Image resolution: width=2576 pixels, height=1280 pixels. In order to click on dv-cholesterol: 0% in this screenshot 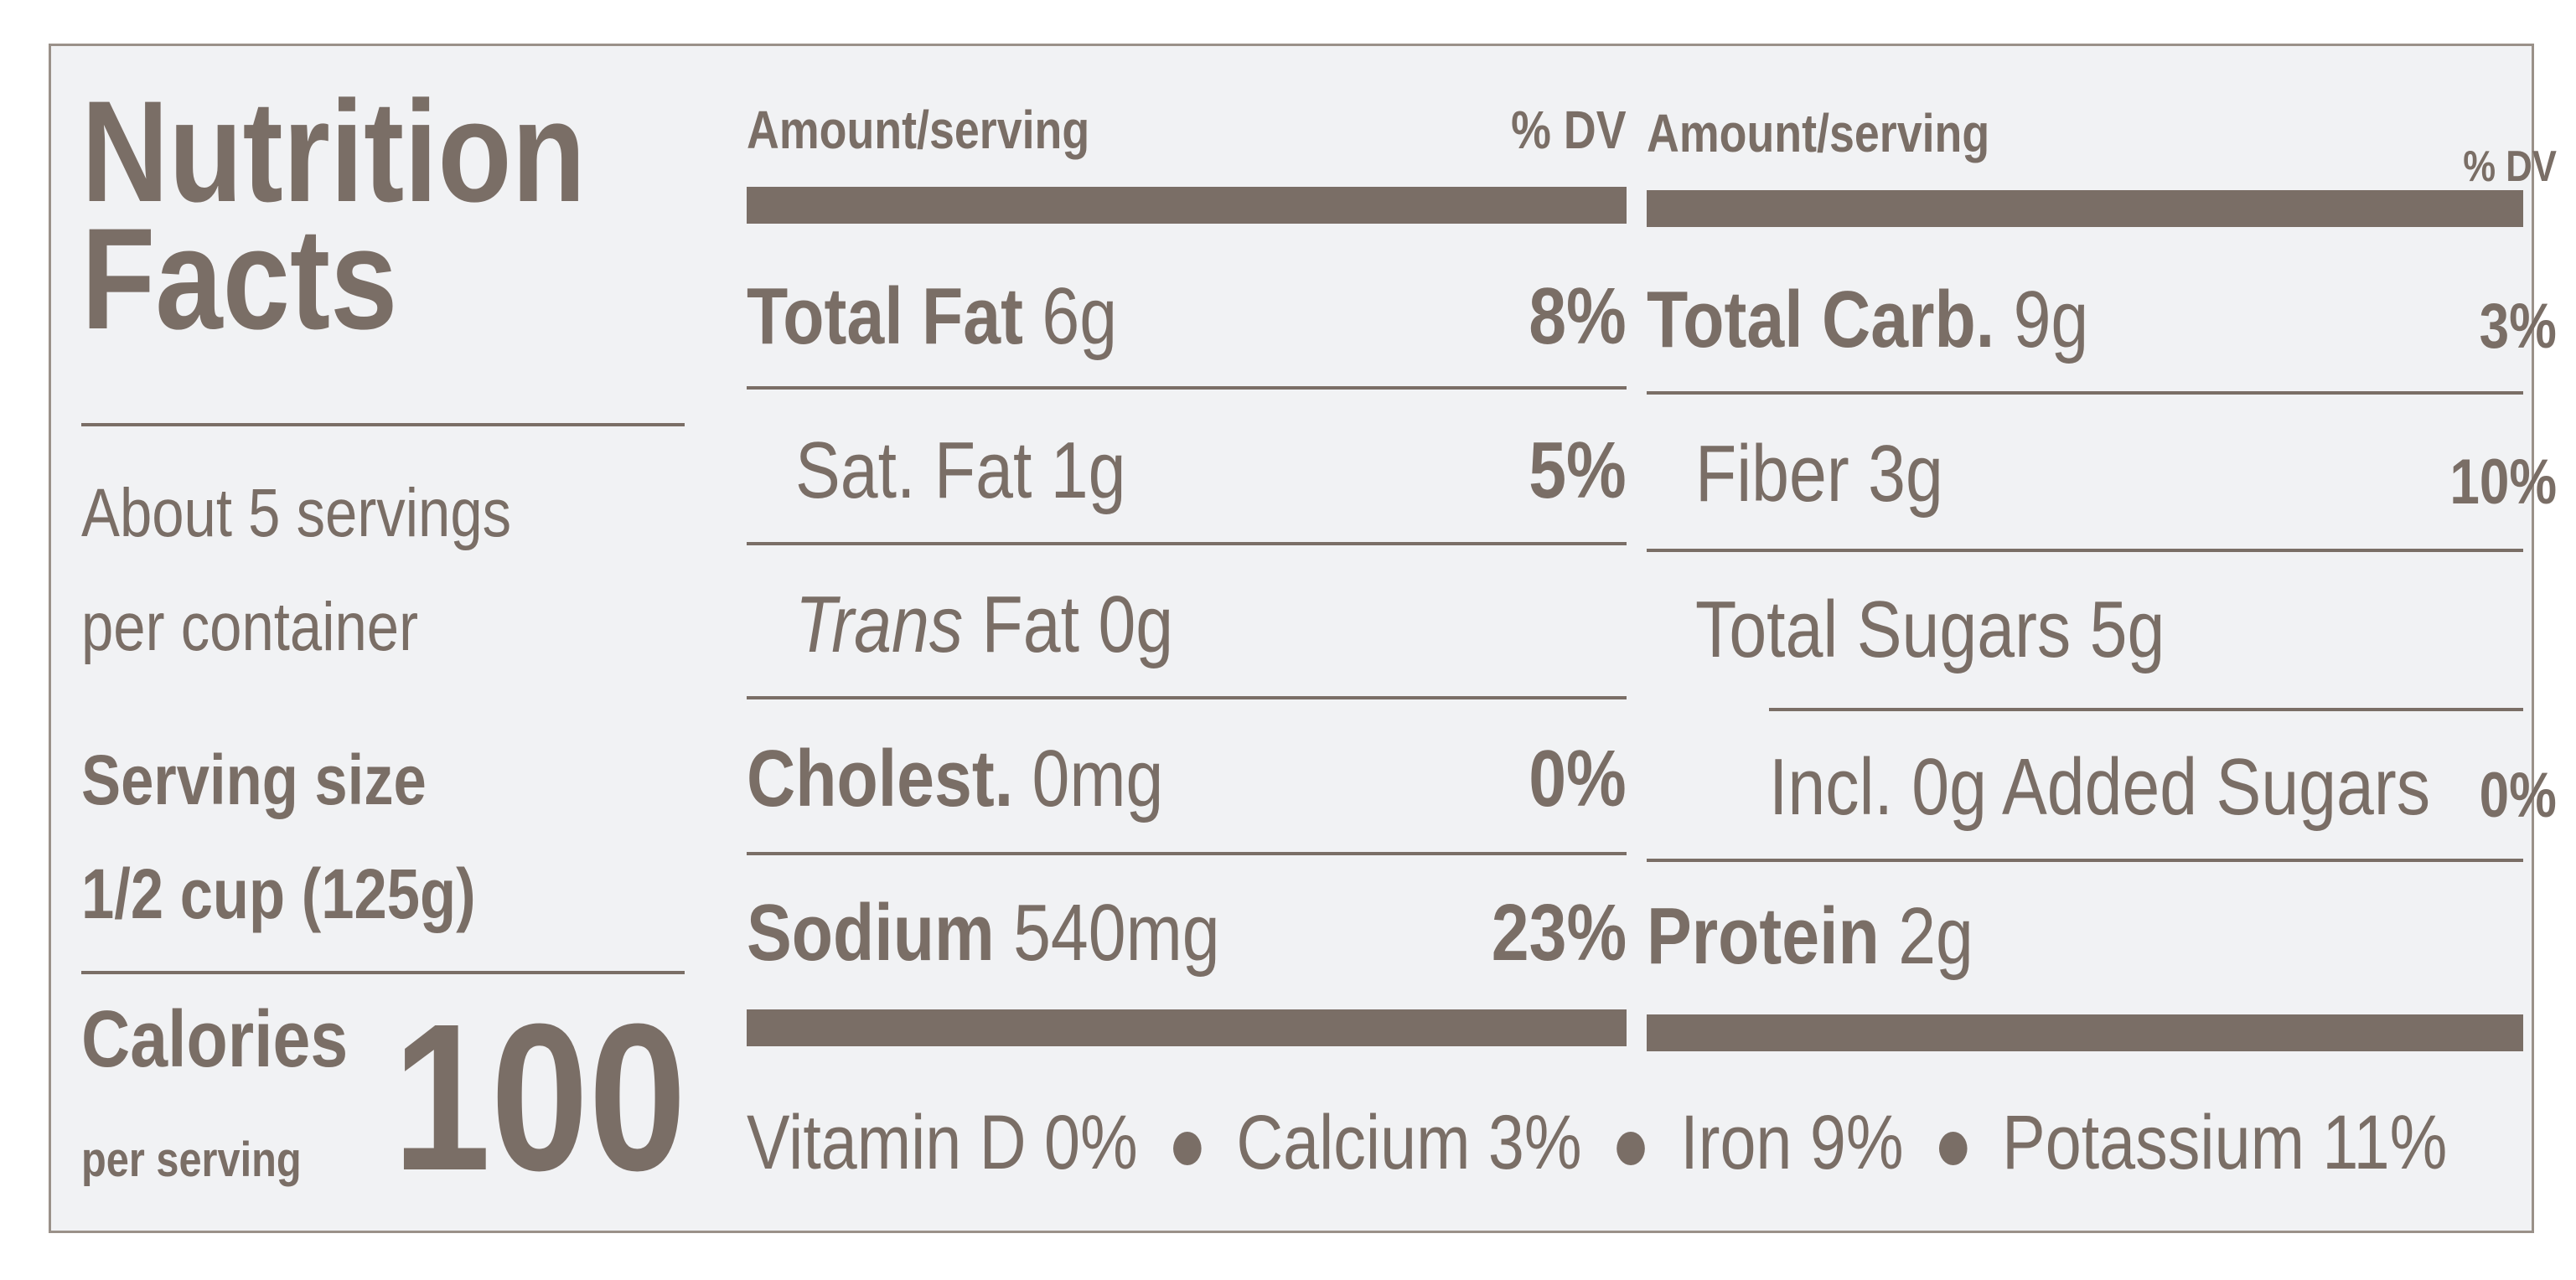, I will do `click(1578, 778)`.